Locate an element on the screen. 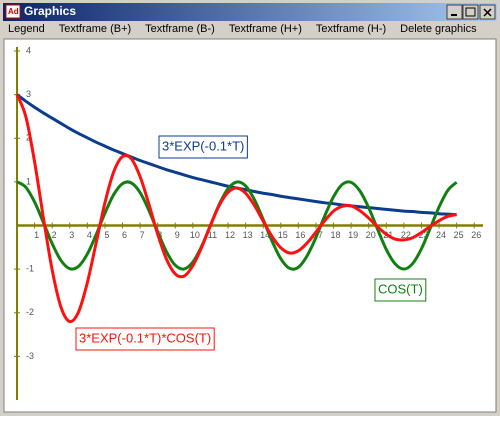  y-tick-label: 4 is located at coordinates (28, 50).